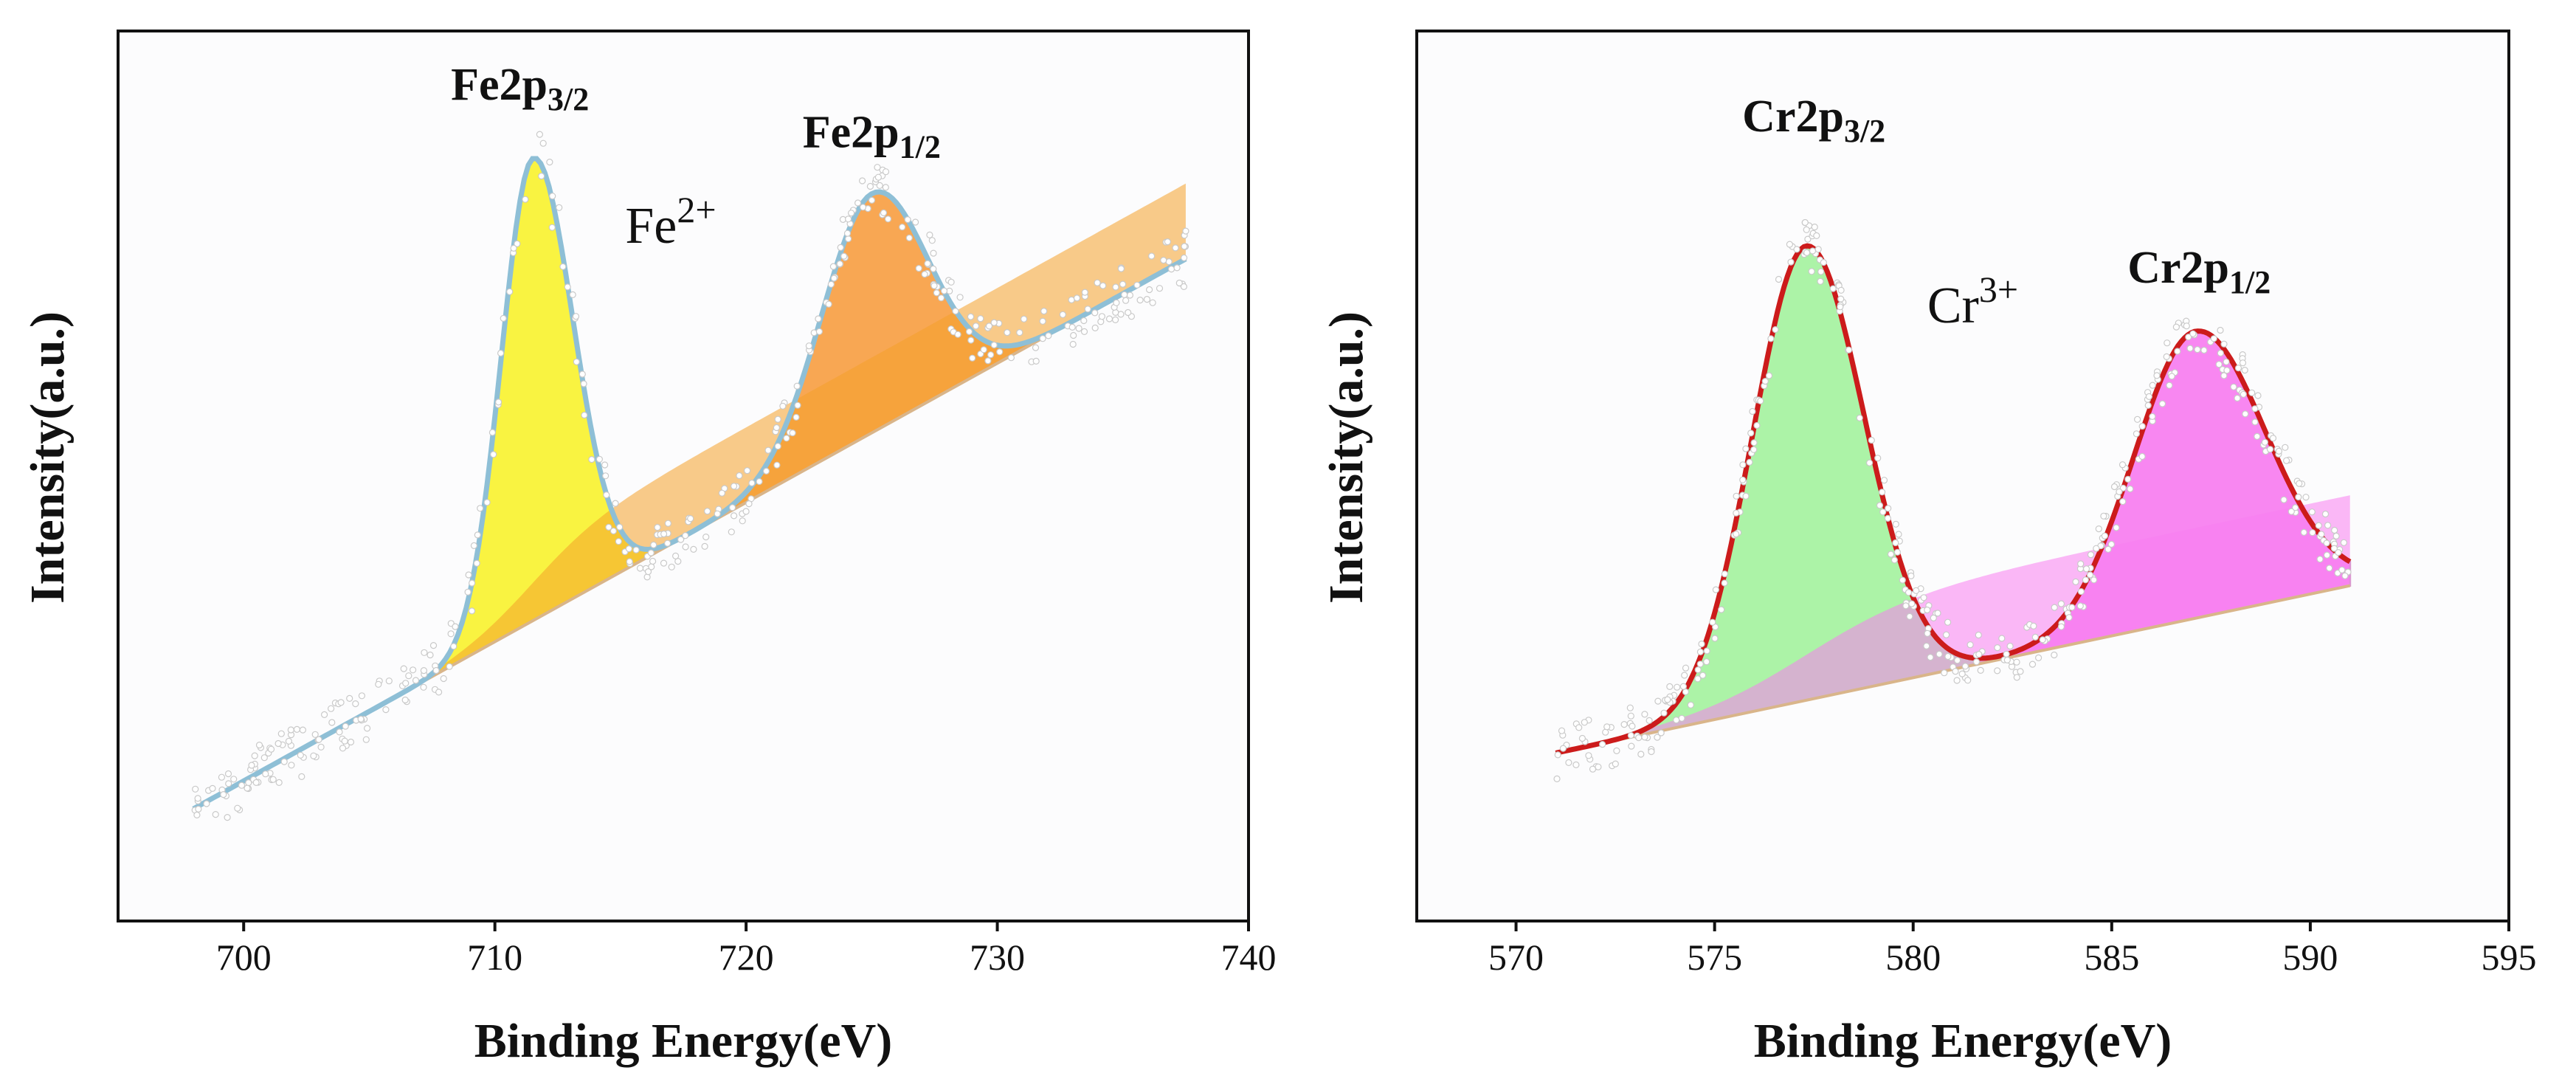 This screenshot has height=1090, width=2576. Describe the element at coordinates (1864, 131) in the screenshot. I see `peak-label-subscript: 3/2` at that location.